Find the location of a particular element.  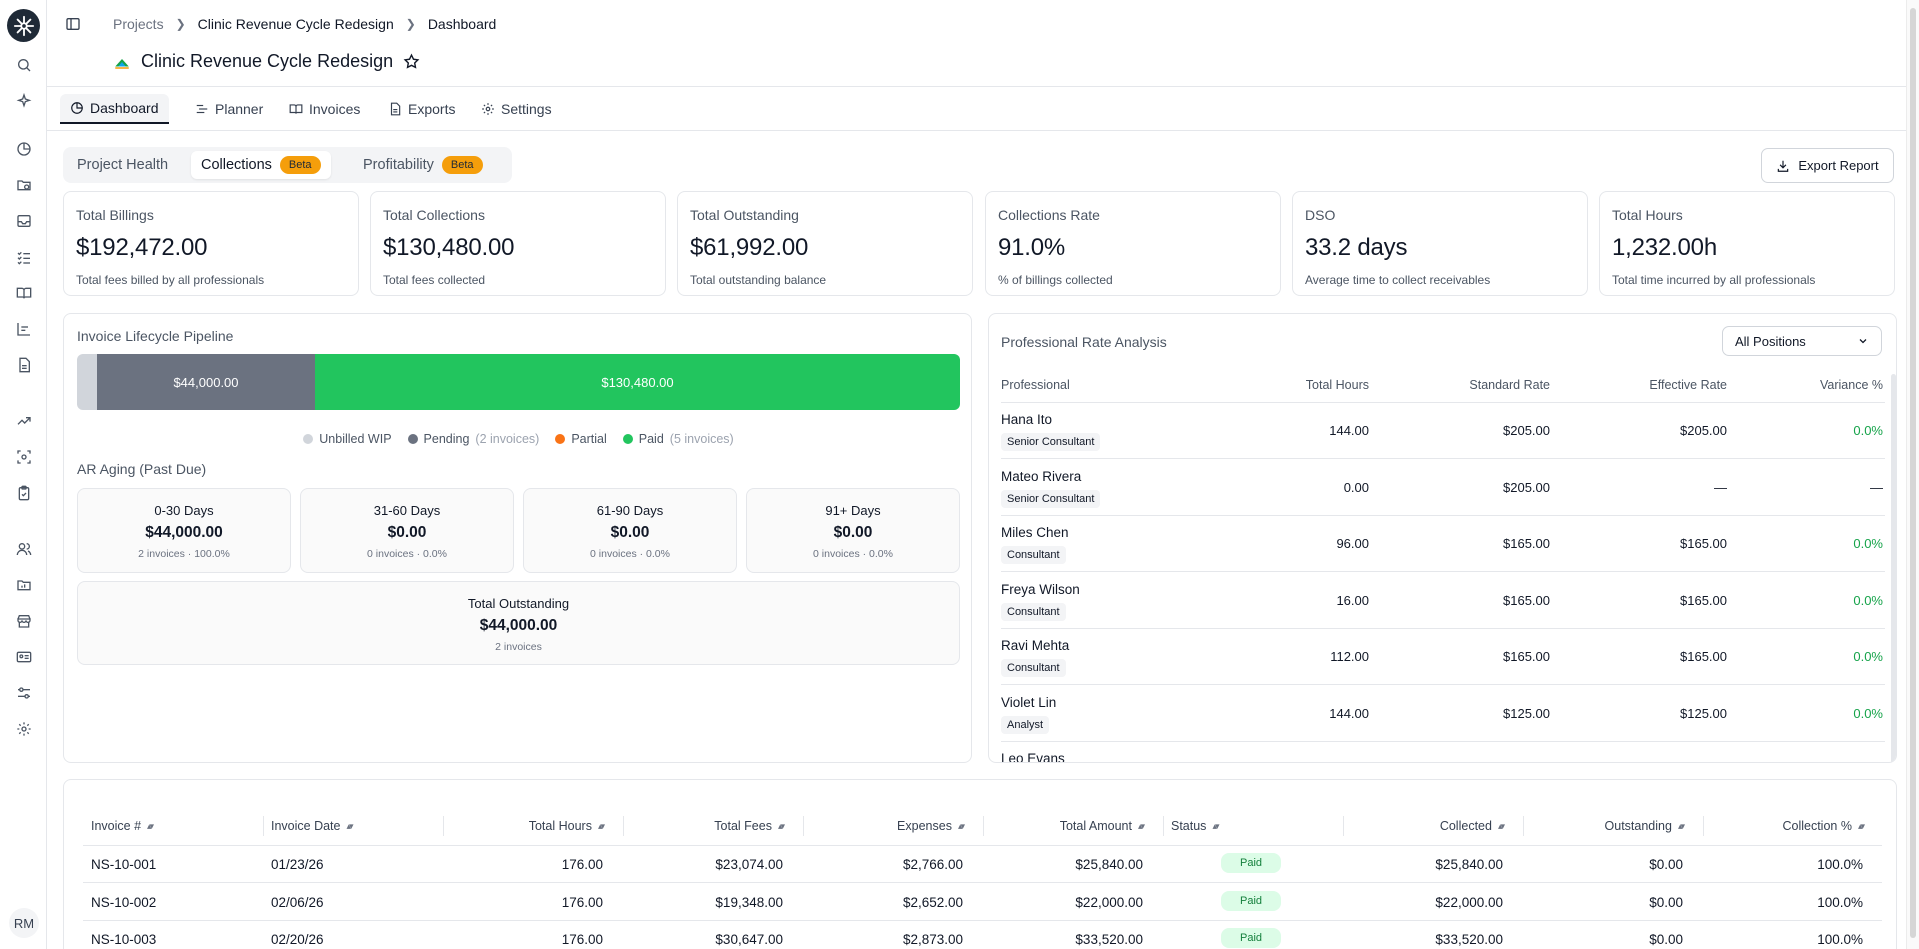

subtab-profitability: Profitability Beta is located at coordinates (423, 165).